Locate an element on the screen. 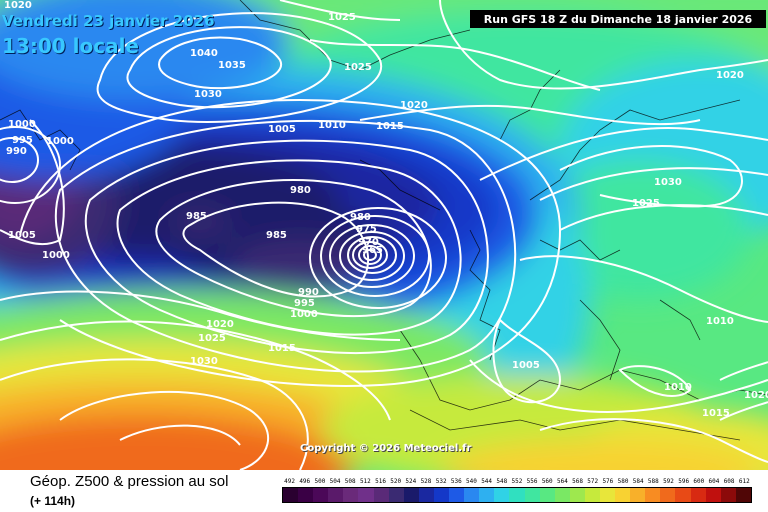  forecast-time: 13:00 locale is located at coordinates (70, 46).